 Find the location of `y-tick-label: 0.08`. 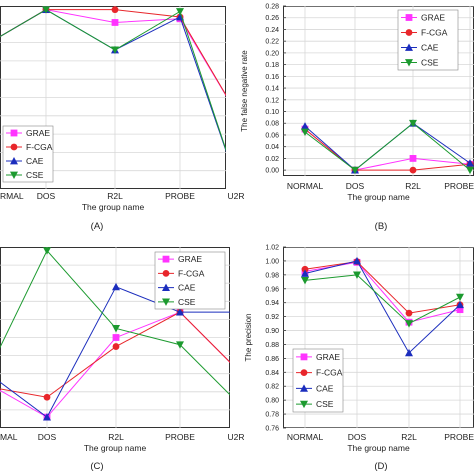

y-tick-label: 0.08 is located at coordinates (272, 124).